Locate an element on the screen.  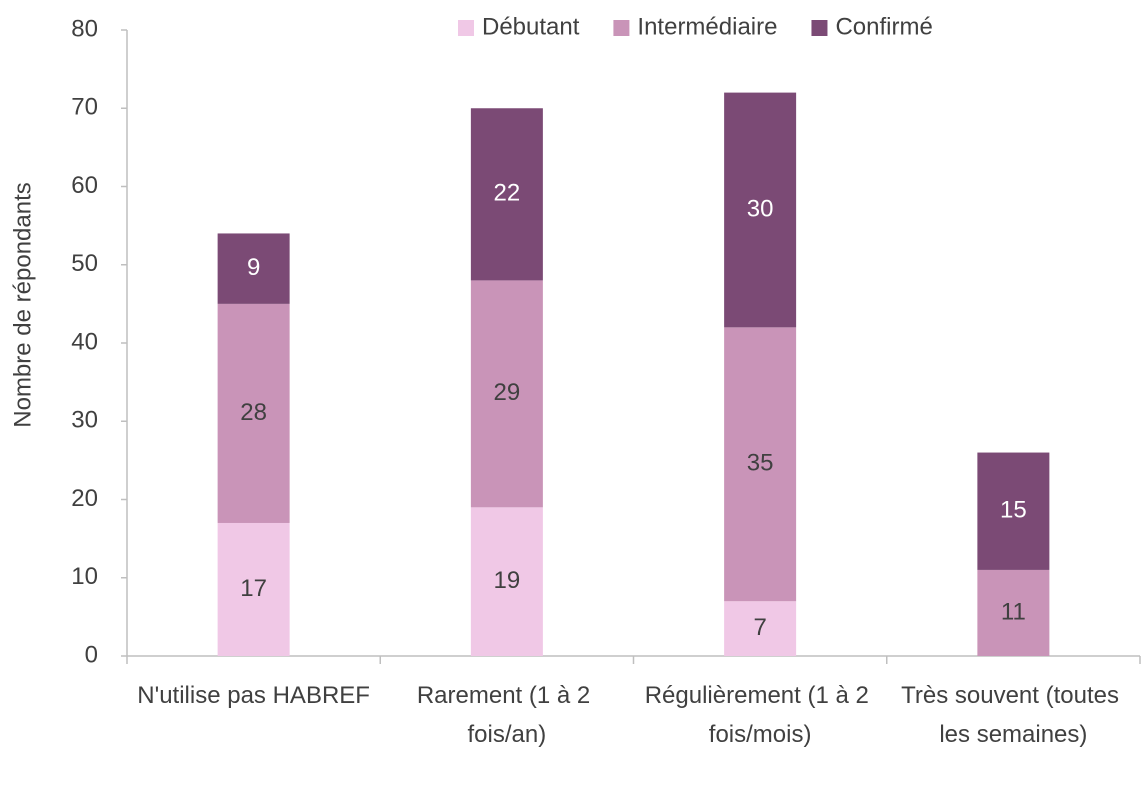
y-tick-label: 60 is located at coordinates (84, 185).